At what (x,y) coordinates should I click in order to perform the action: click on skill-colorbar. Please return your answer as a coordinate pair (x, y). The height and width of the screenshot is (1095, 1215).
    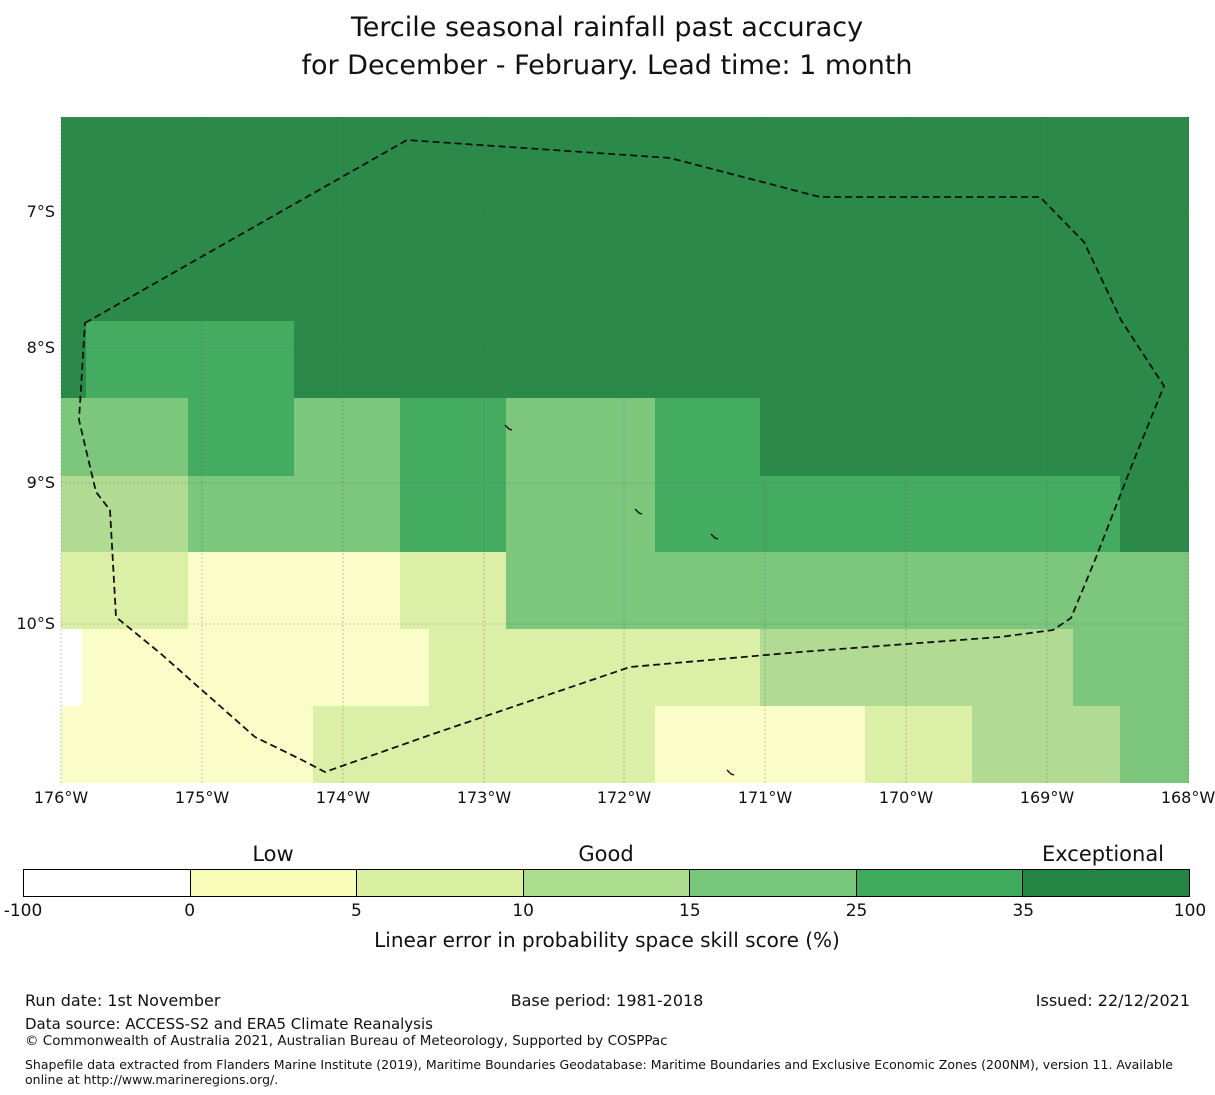
    Looking at the image, I should click on (606, 883).